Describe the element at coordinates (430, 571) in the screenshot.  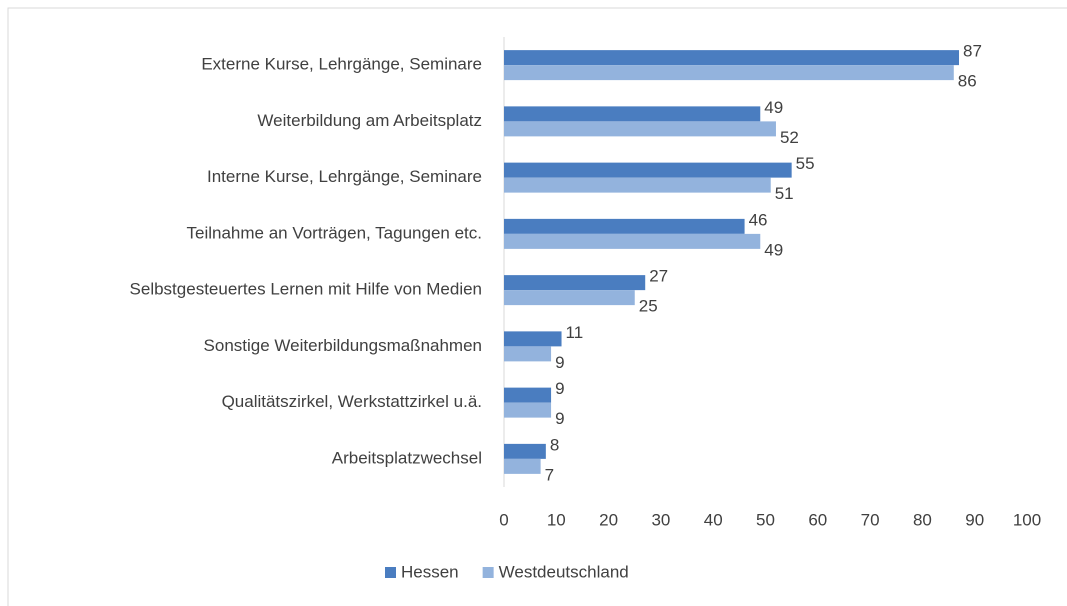
I see `legend-label: Hessen` at that location.